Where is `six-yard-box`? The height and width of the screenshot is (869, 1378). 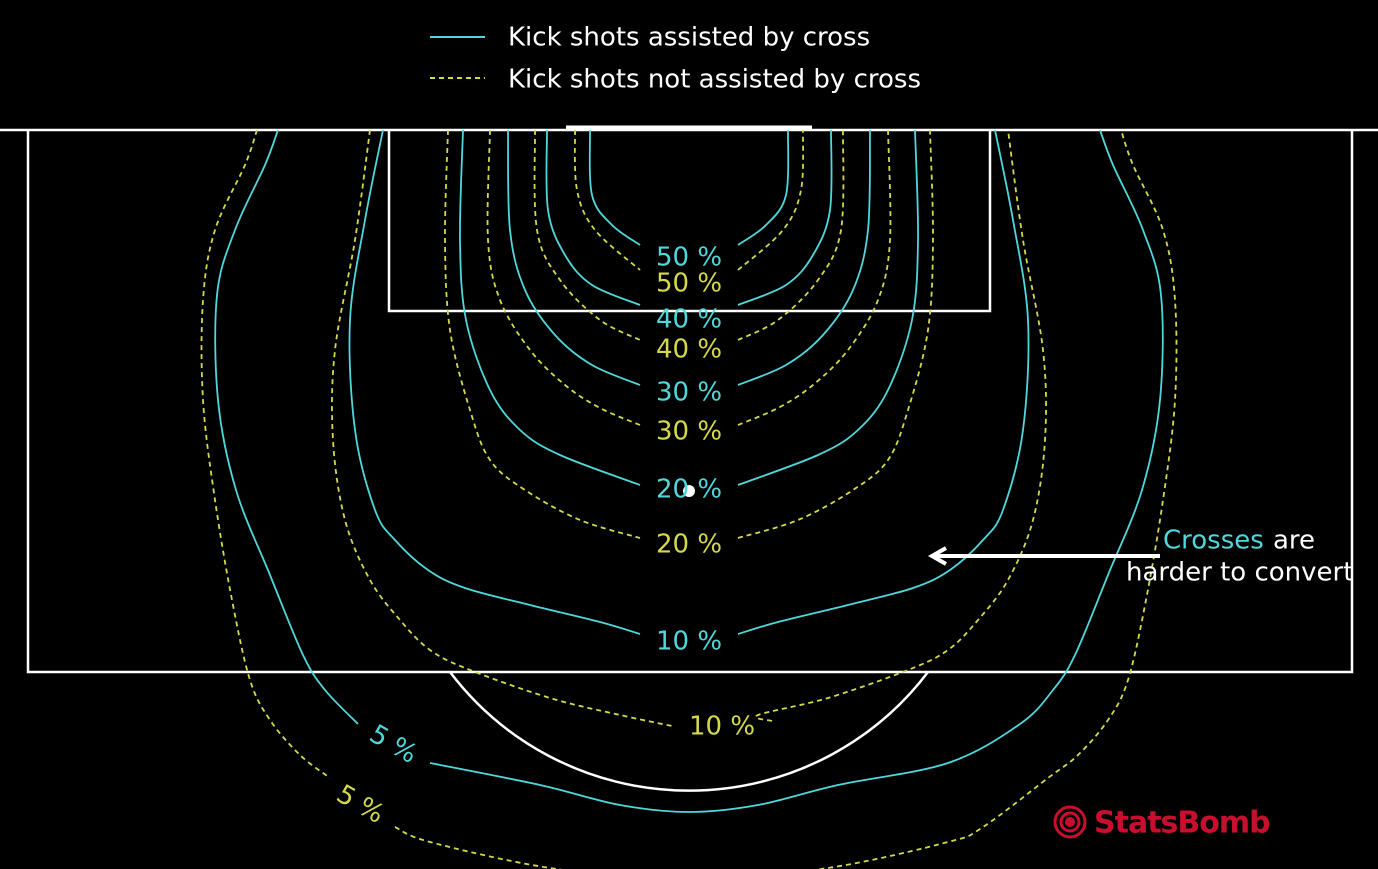
six-yard-box is located at coordinates (689, 221).